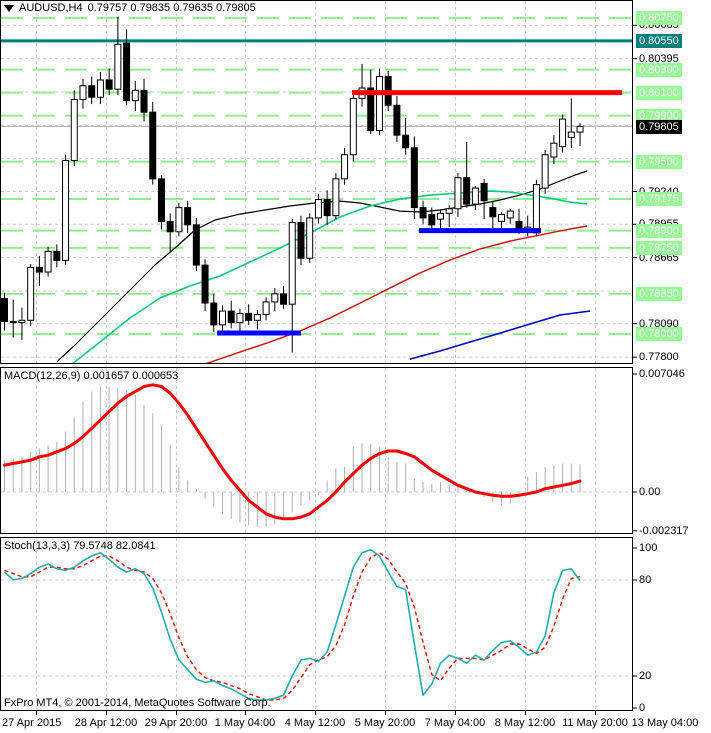  What do you see at coordinates (32, 723) in the screenshot?
I see `time-axis-label: 27 Apr 2015` at bounding box center [32, 723].